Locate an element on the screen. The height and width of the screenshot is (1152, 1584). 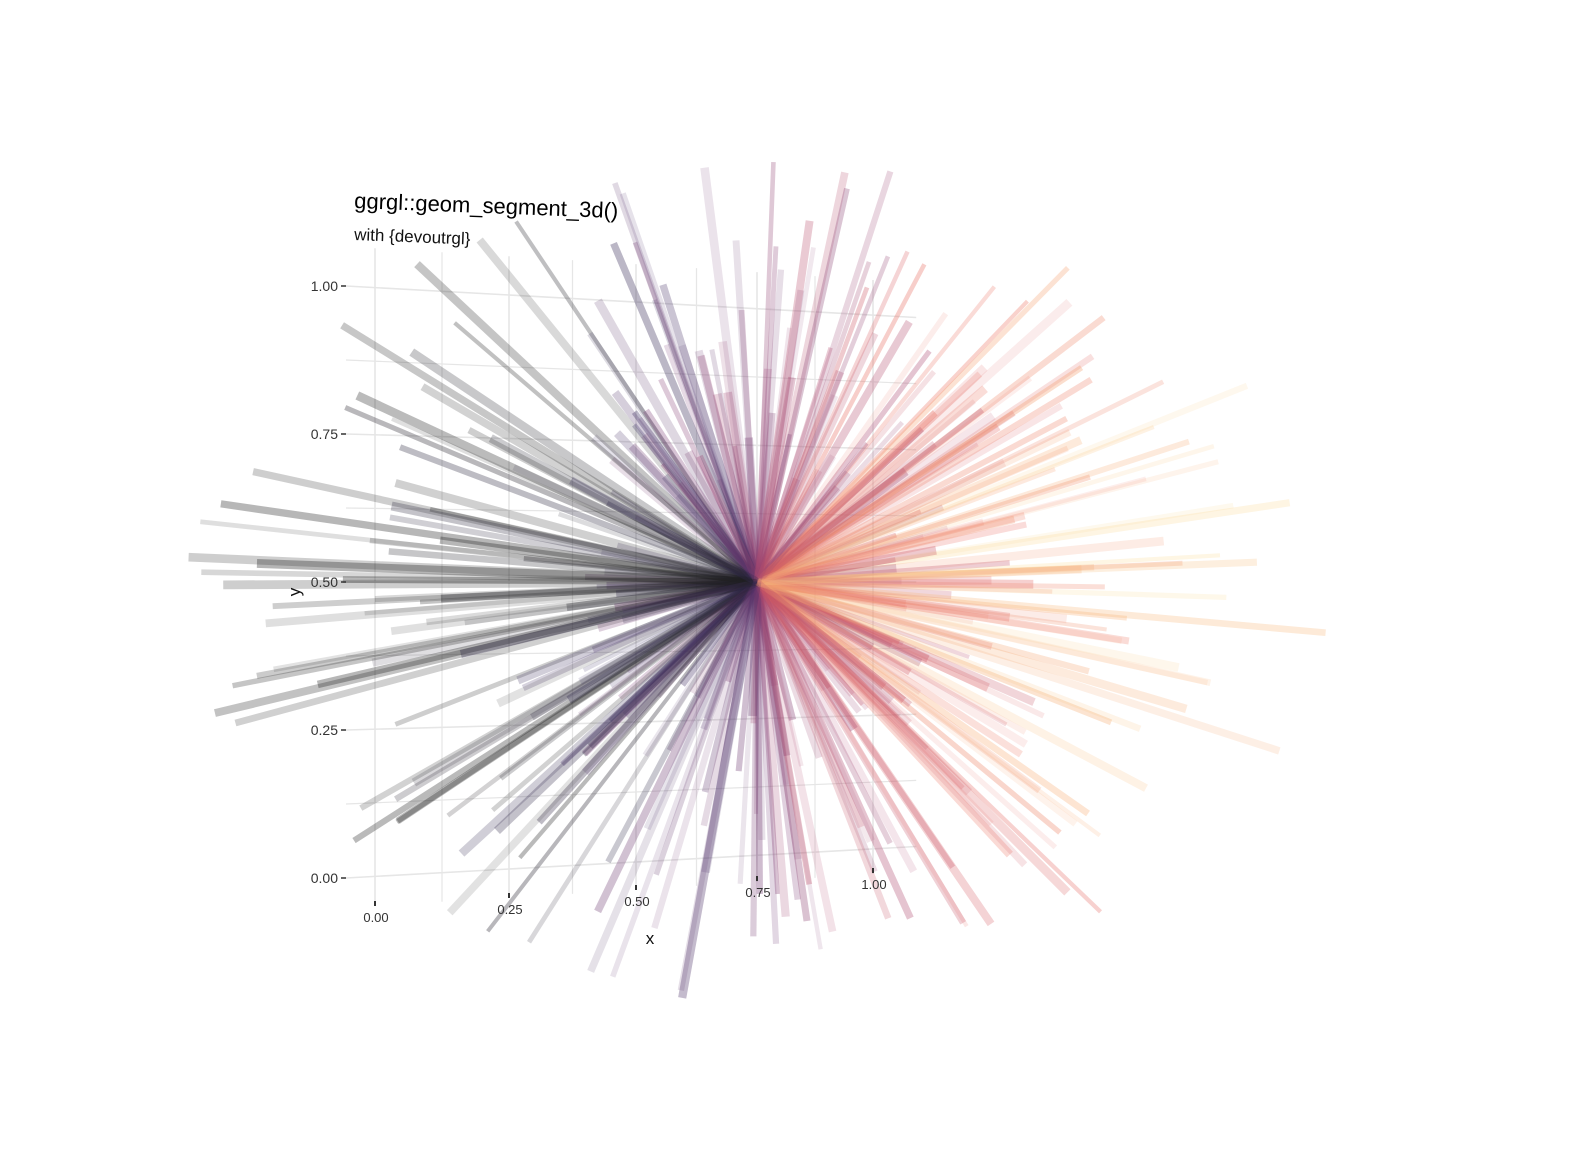
y-axis-title: y is located at coordinates (294, 591).